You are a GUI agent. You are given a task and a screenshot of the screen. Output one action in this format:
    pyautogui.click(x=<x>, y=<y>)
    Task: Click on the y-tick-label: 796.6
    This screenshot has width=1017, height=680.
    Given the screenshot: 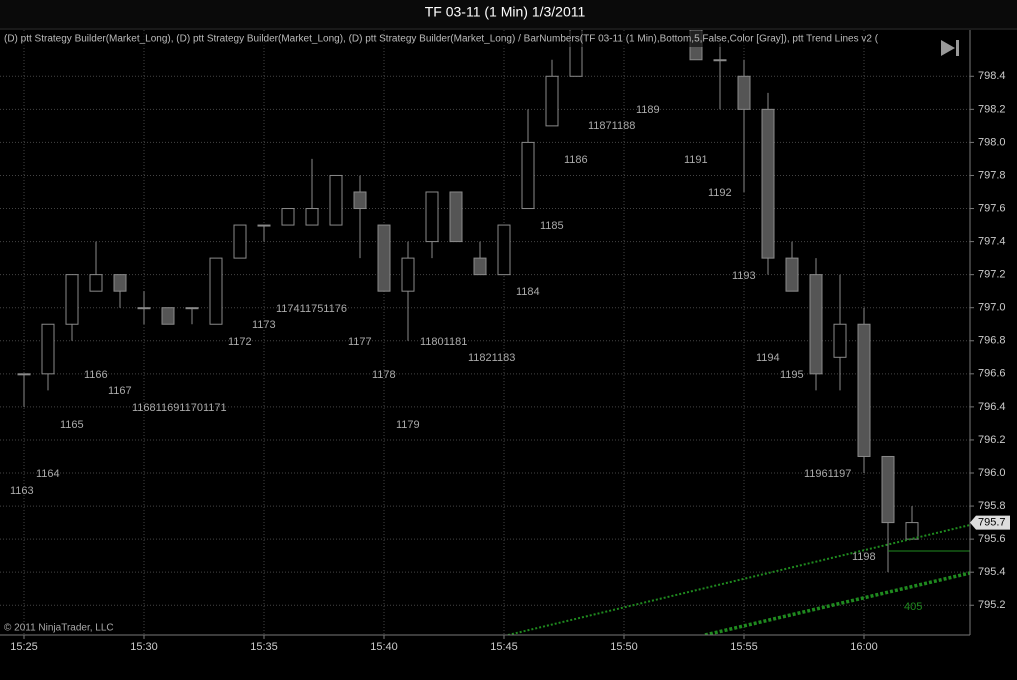 What is the action you would take?
    pyautogui.click(x=992, y=374)
    